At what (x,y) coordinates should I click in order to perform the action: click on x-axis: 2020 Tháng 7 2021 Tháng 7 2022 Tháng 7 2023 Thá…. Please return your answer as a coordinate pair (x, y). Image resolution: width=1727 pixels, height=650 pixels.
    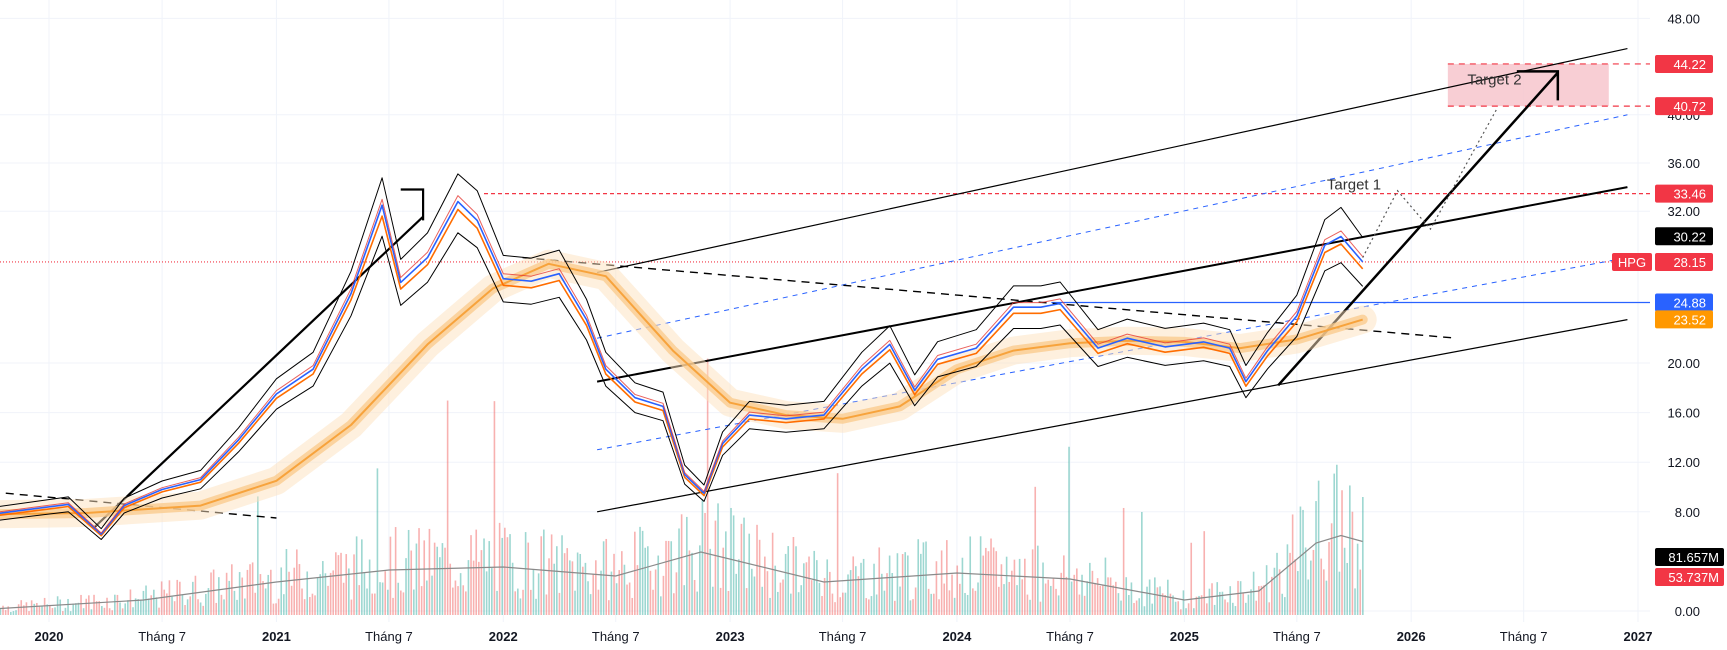
    Looking at the image, I should click on (844, 636).